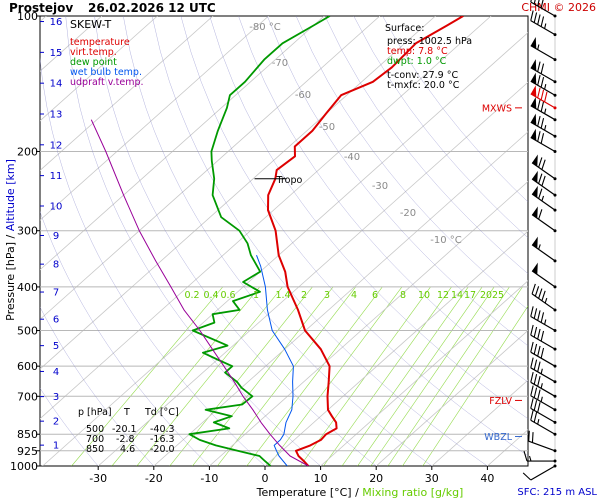 The height and width of the screenshot is (500, 600). What do you see at coordinates (457, 295) in the screenshot?
I see `mixing-ratio-label: 14` at bounding box center [457, 295].